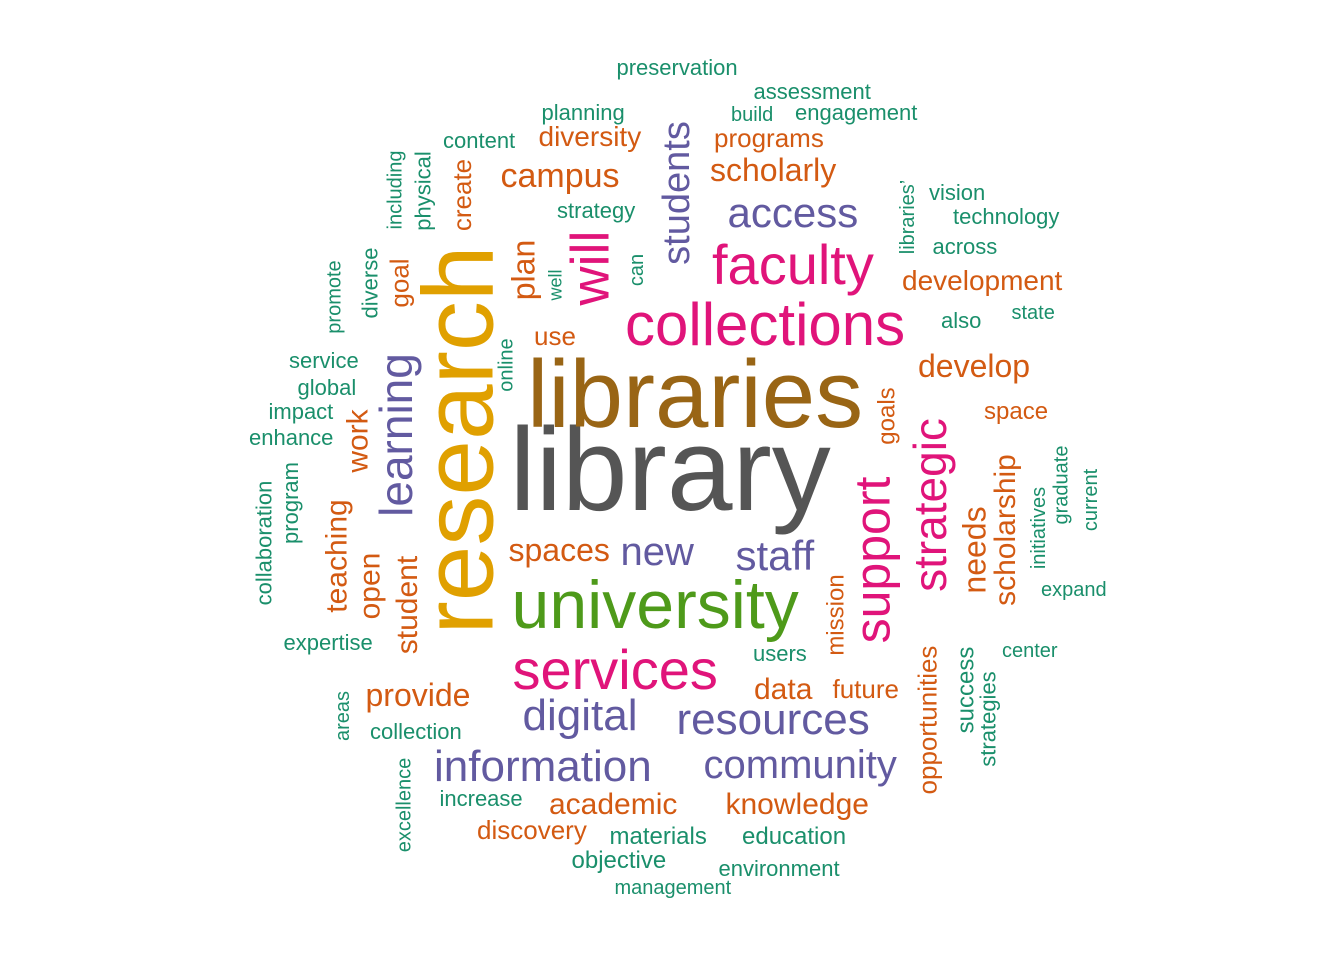 This screenshot has height=960, width=1344. Describe the element at coordinates (673, 888) in the screenshot. I see `word-management: management` at that location.